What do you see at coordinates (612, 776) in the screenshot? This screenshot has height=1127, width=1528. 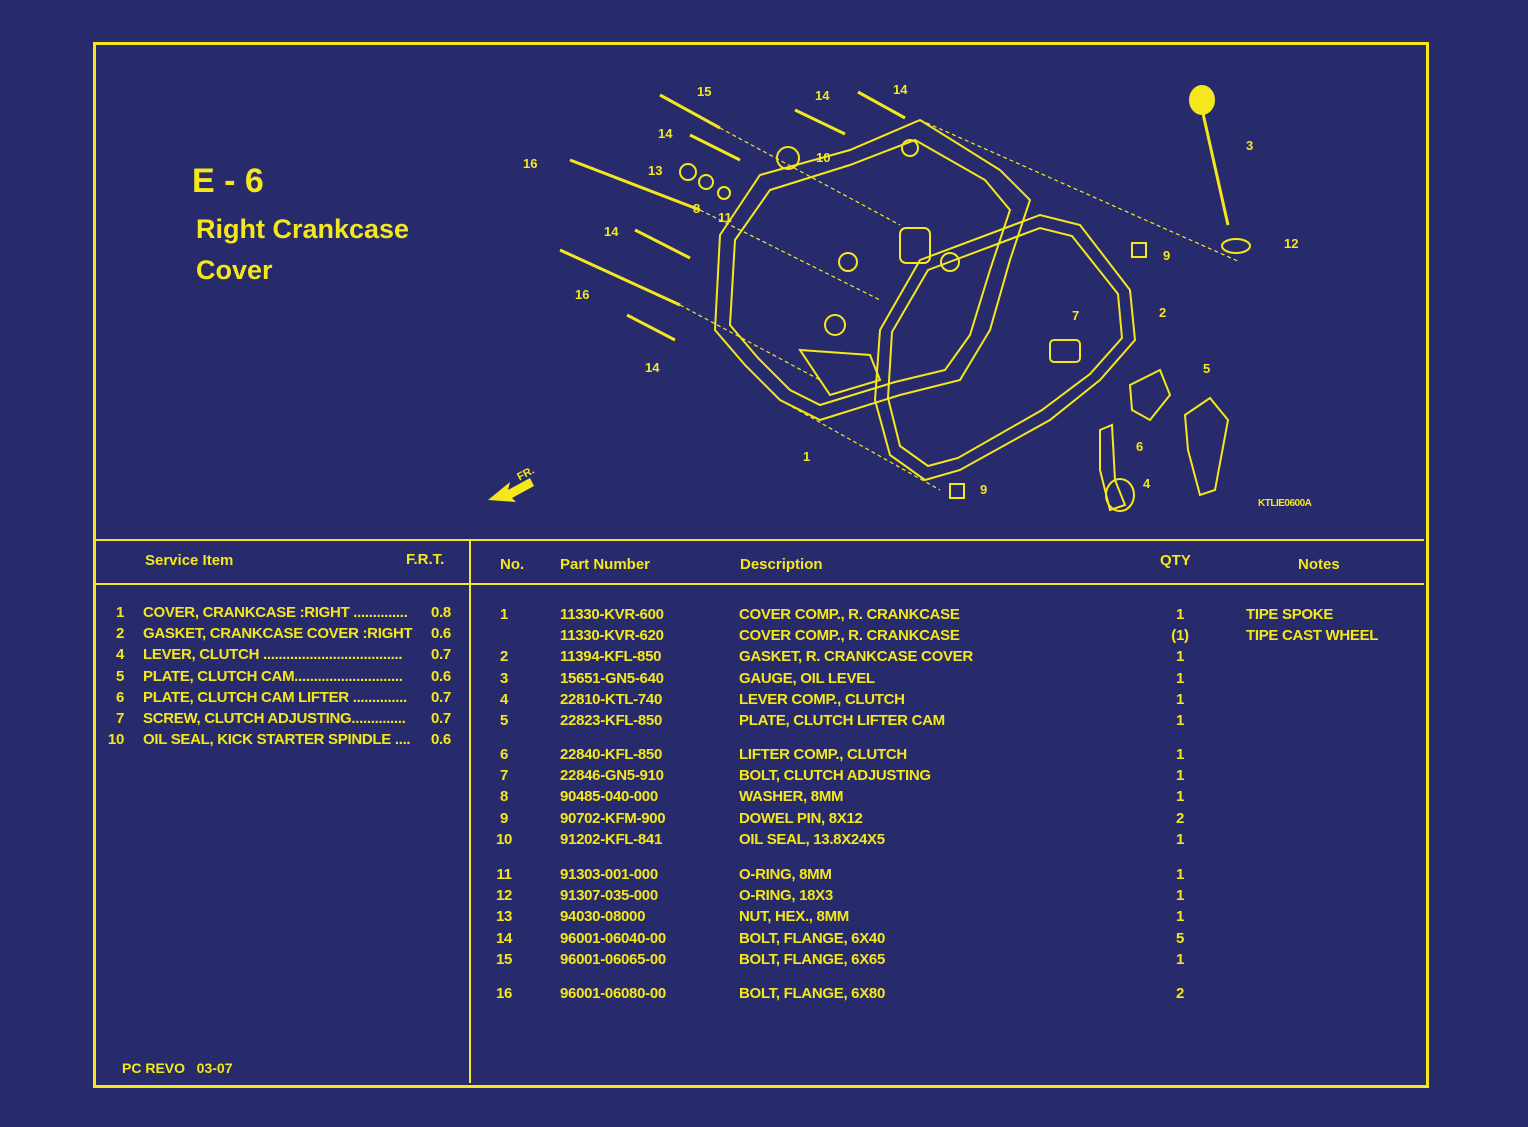 I see `part-number: 22846-GN5-910` at bounding box center [612, 776].